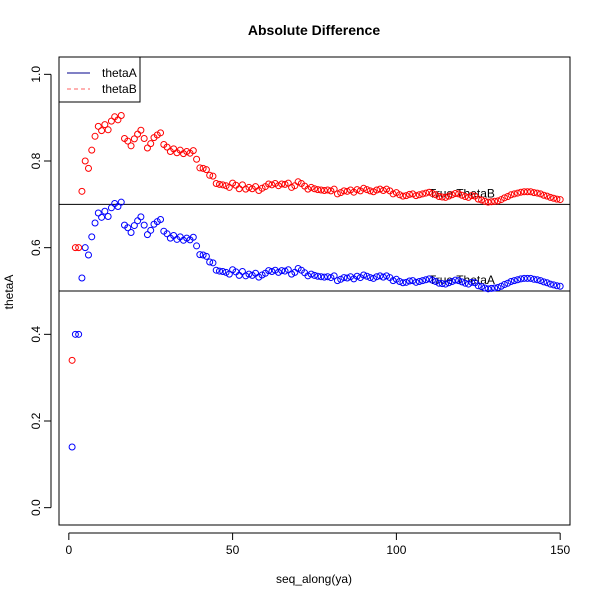 This screenshot has width=600, height=600. What do you see at coordinates (36, 247) in the screenshot?
I see `y-tick-label: 0.6` at bounding box center [36, 247].